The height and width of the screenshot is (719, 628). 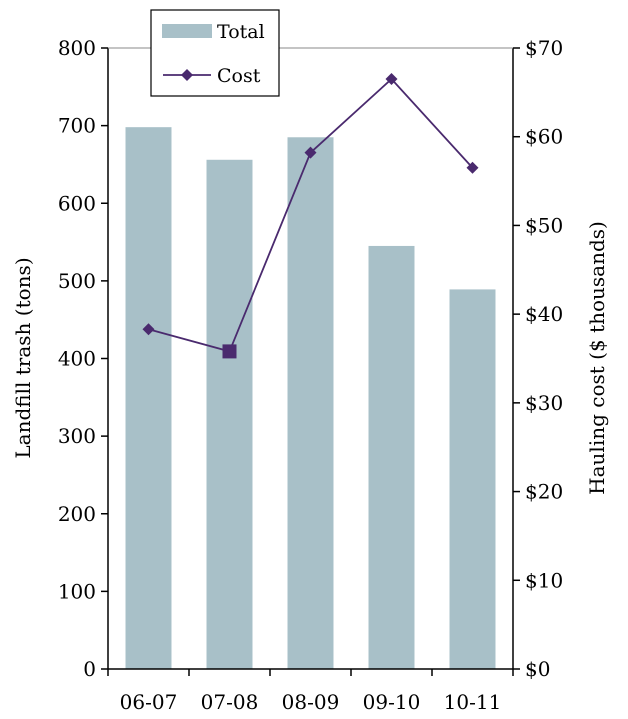 I want to click on legend-cost-label: Cost, so click(x=239, y=76).